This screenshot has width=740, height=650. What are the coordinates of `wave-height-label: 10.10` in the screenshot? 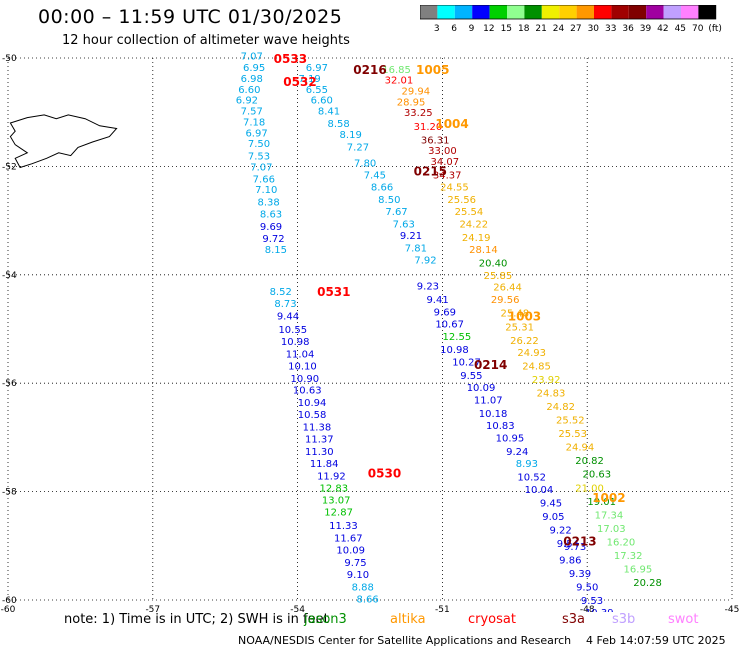 It's located at (302, 366).